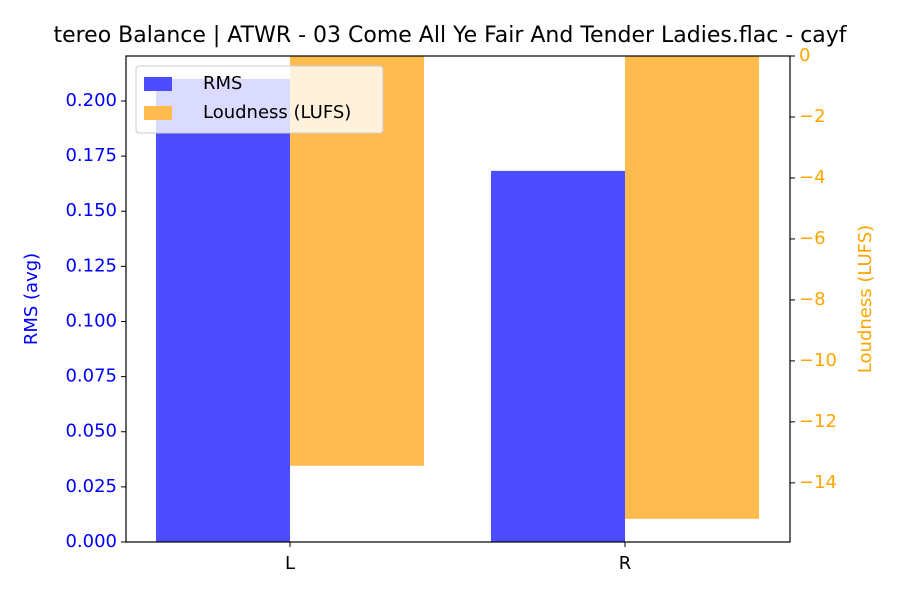 This screenshot has height=600, width=900. Describe the element at coordinates (91, 541) in the screenshot. I see `y-tick-label: 0.000` at that location.